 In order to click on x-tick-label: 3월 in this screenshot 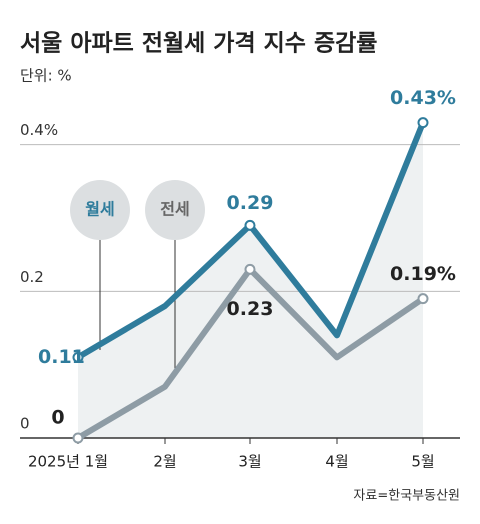, I will do `click(249, 462)`.